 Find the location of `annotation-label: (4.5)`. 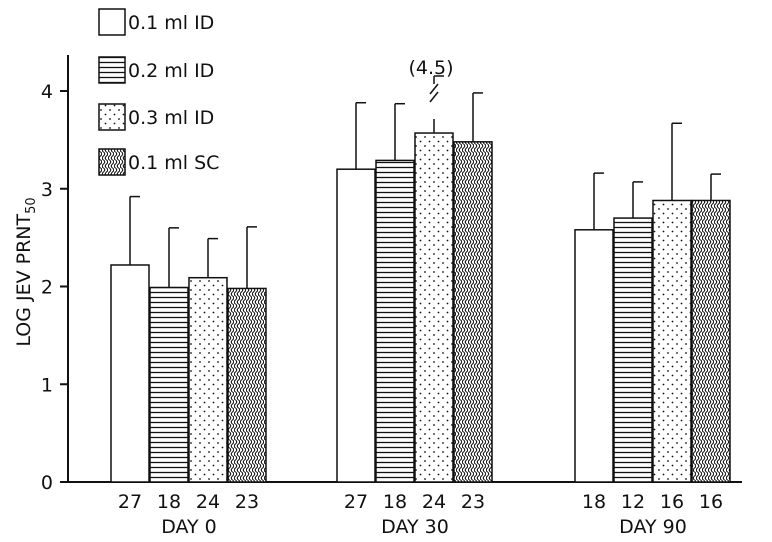

annotation-label: (4.5) is located at coordinates (430, 68).